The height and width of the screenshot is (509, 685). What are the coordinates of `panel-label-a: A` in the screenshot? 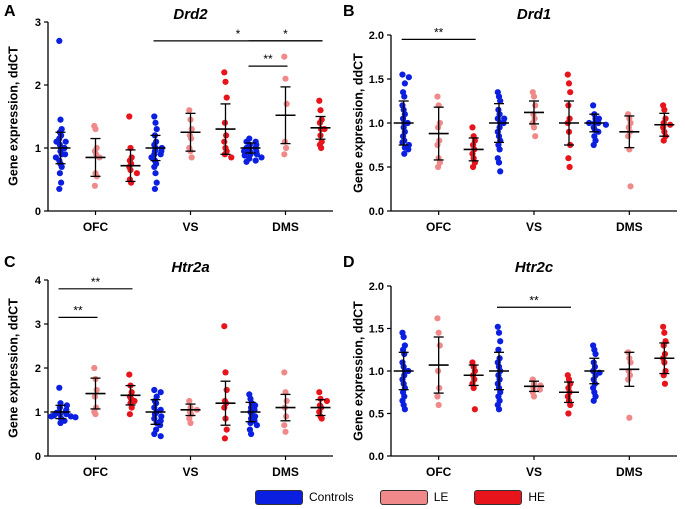 It's located at (10, 11).